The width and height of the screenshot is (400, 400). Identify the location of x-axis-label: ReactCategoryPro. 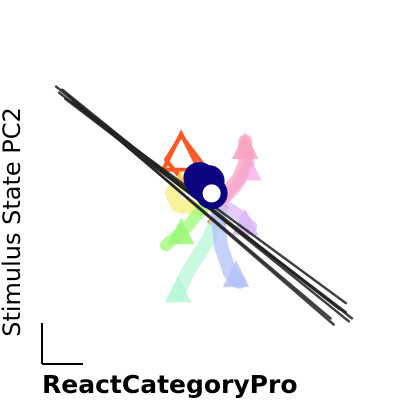
(170, 384).